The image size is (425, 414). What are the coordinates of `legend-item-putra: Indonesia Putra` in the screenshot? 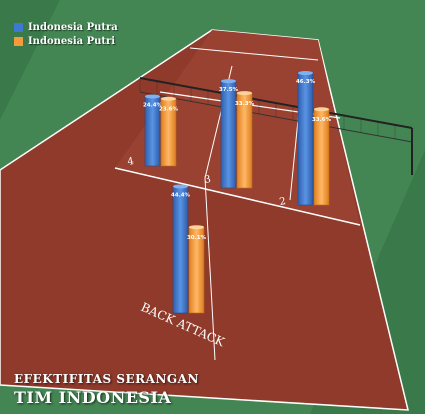 It's located at (66, 27).